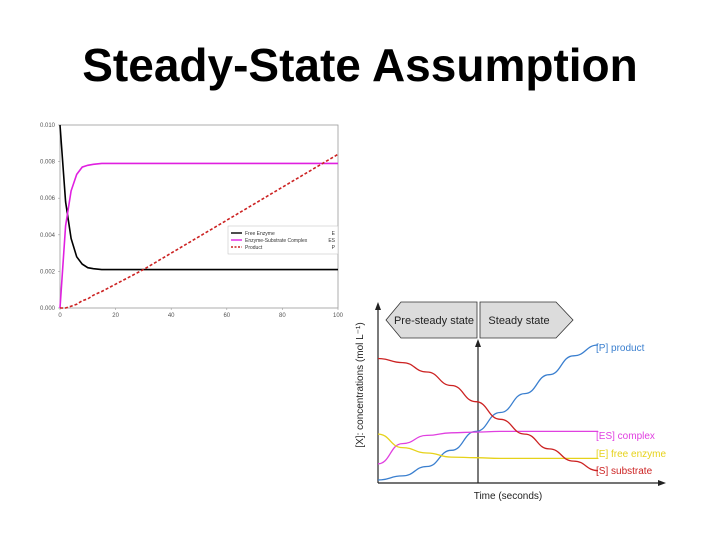 This screenshot has height=540, width=720. I want to click on y-tick-label: 0.006, so click(48, 199).